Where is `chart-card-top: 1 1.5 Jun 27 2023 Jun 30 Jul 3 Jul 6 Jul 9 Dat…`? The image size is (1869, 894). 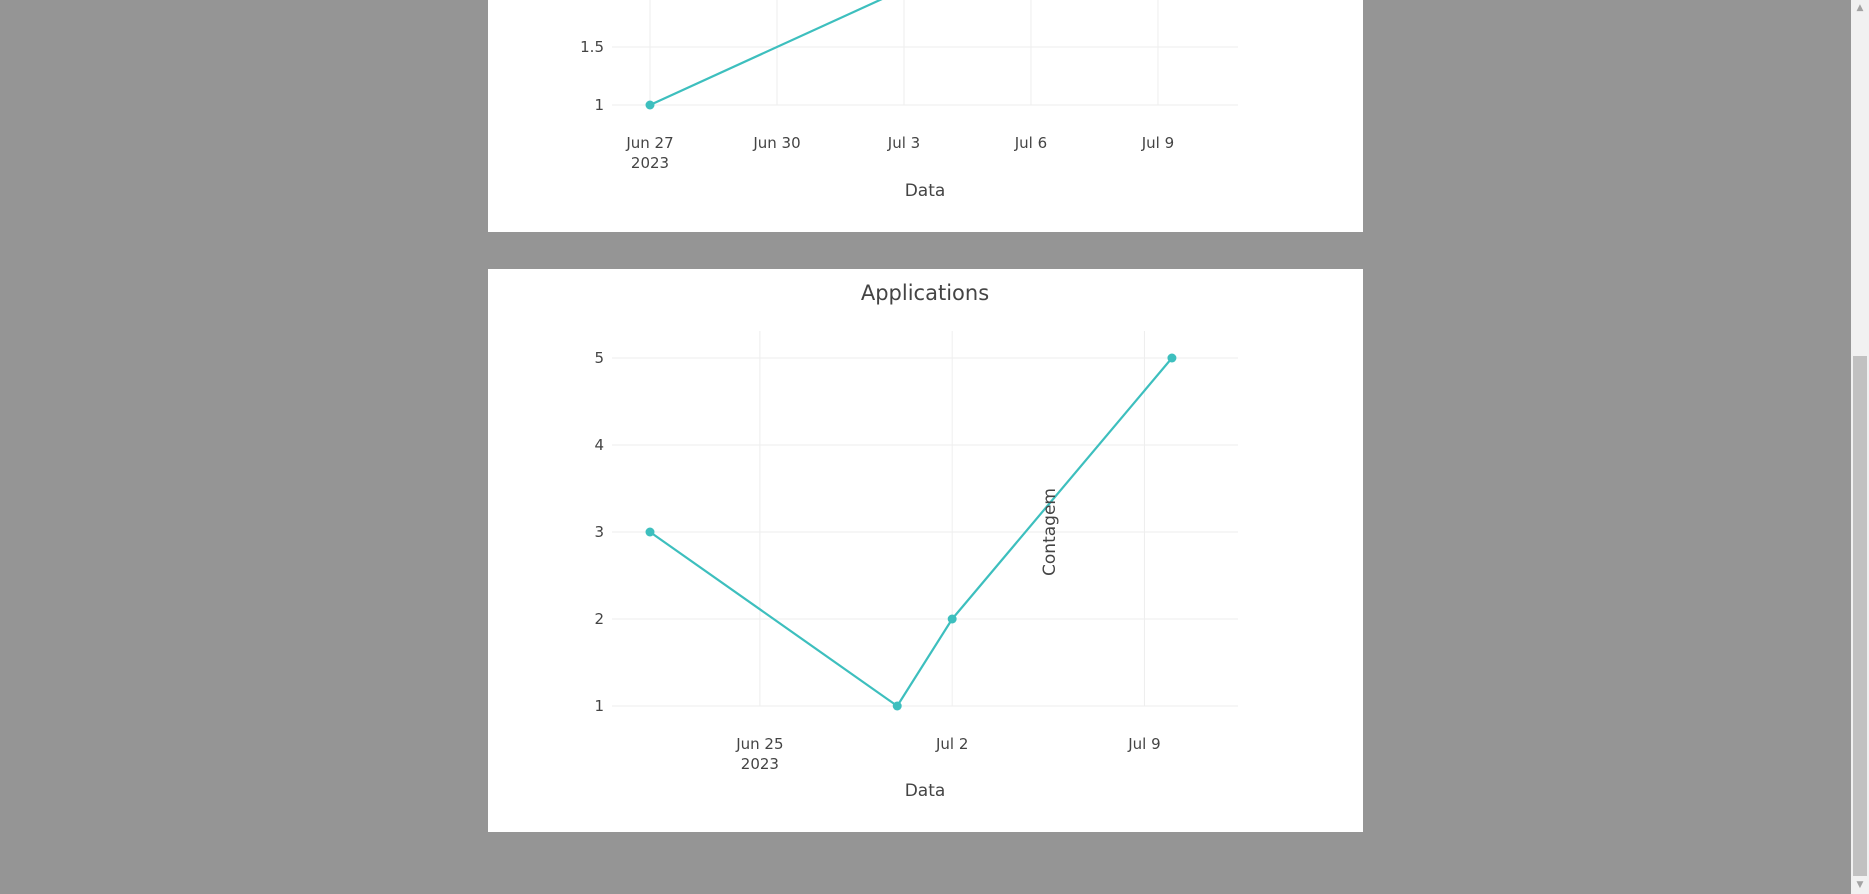 chart-card-top: 1 1.5 Jun 27 2023 Jun 30 Jul 3 Jul 6 Jul 9 Dat… is located at coordinates (925, 116).